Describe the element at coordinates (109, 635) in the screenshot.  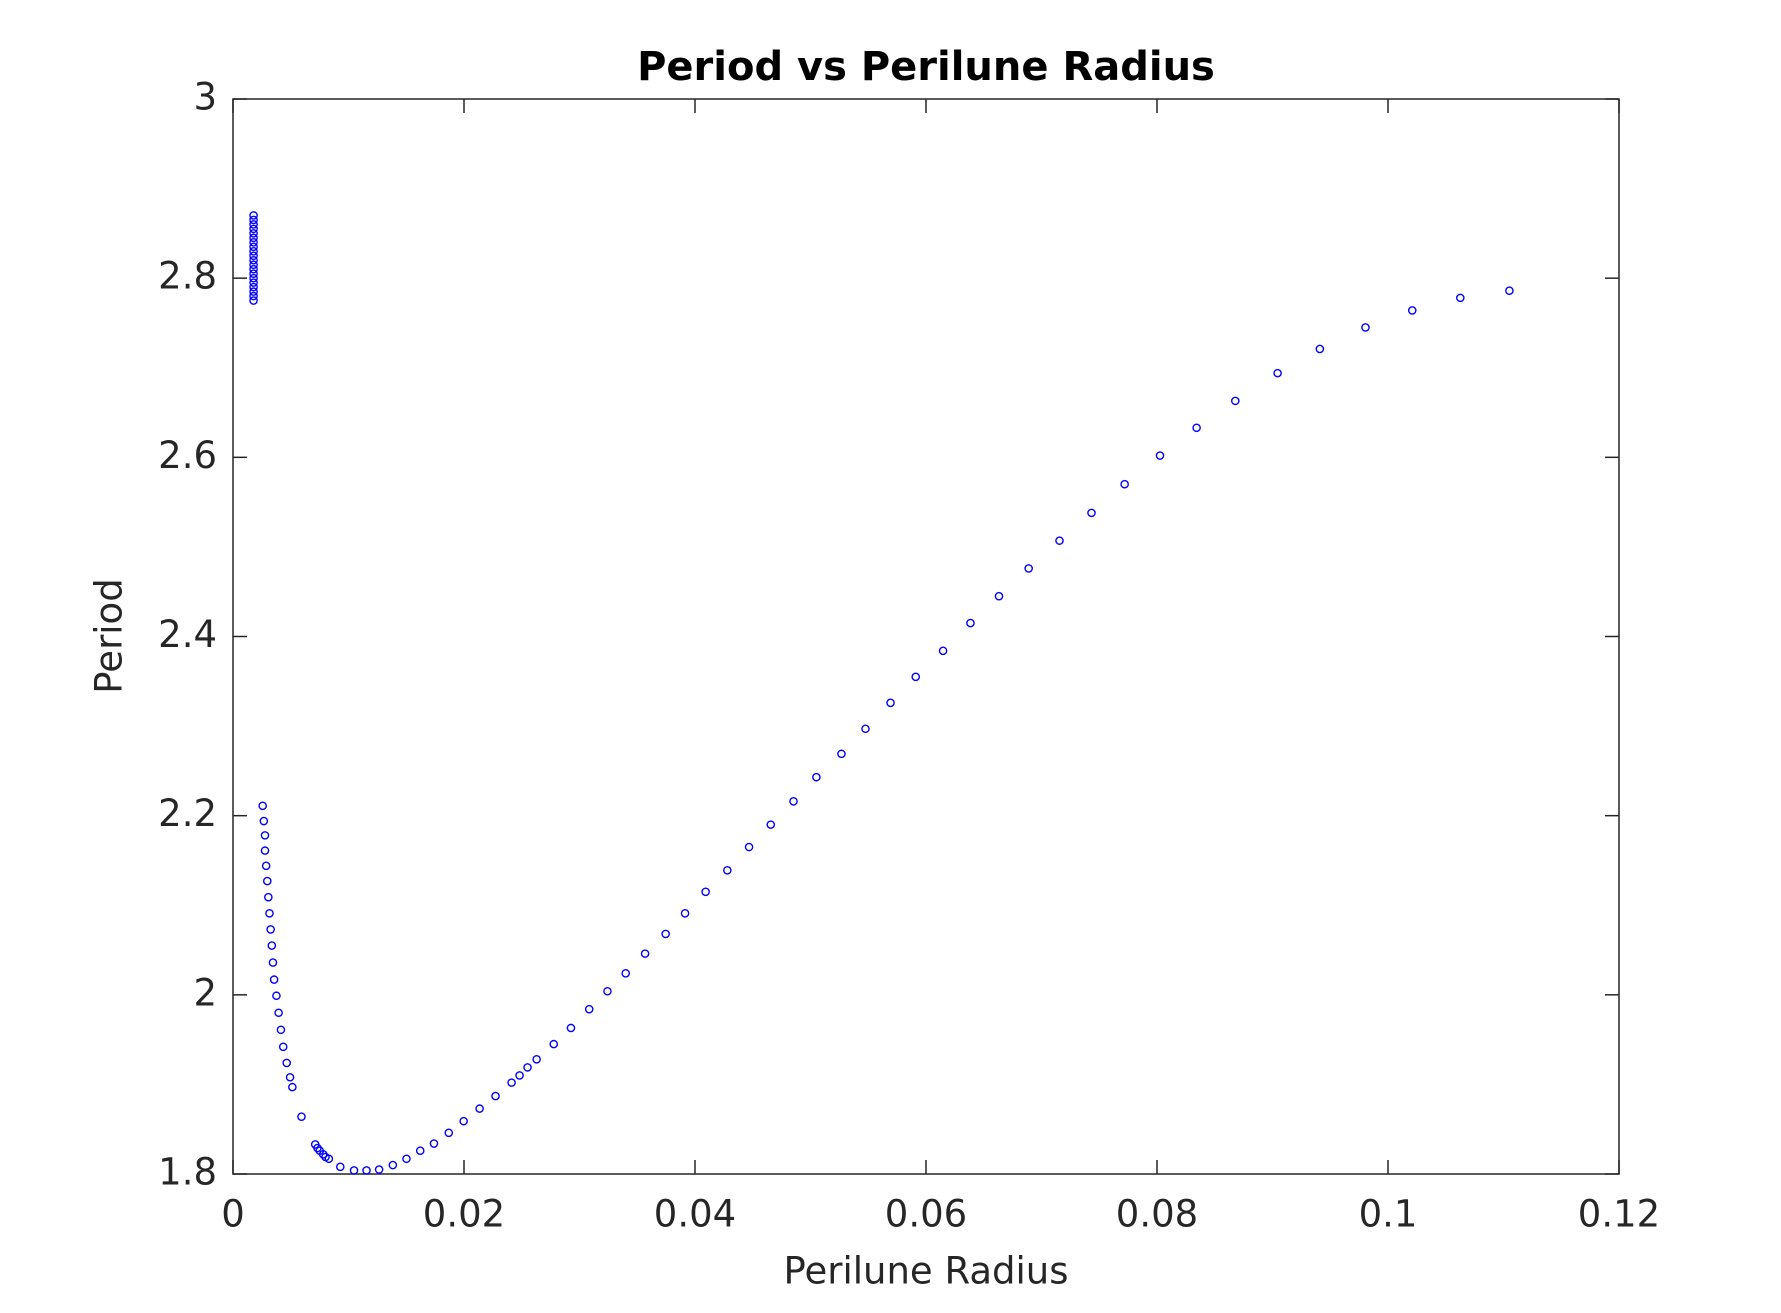
I see `y-axis-label: Period` at that location.